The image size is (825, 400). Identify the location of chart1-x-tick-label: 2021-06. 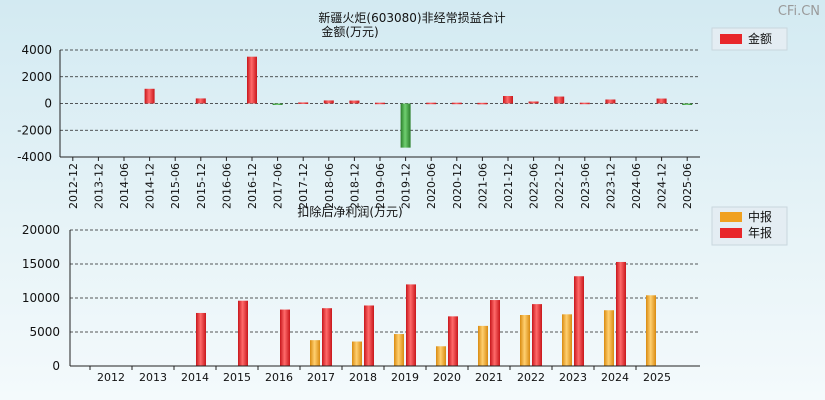
(482, 186).